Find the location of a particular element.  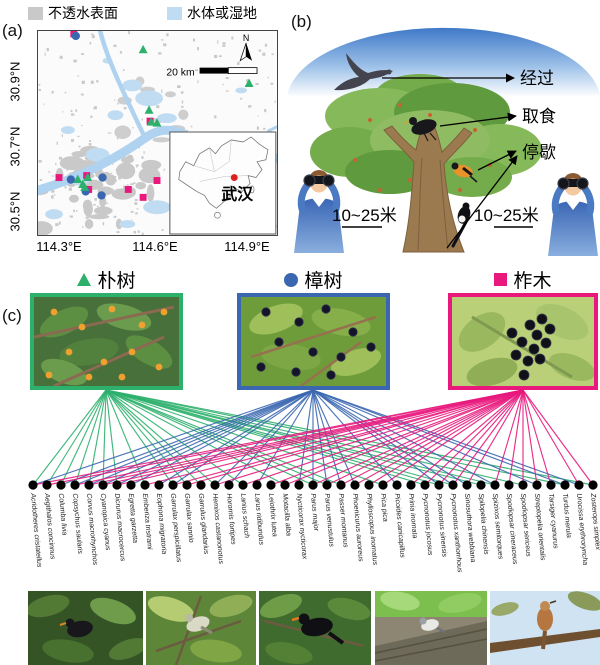

bird-name-label: Urocissa erythroryncha is located at coordinates (582, 529).